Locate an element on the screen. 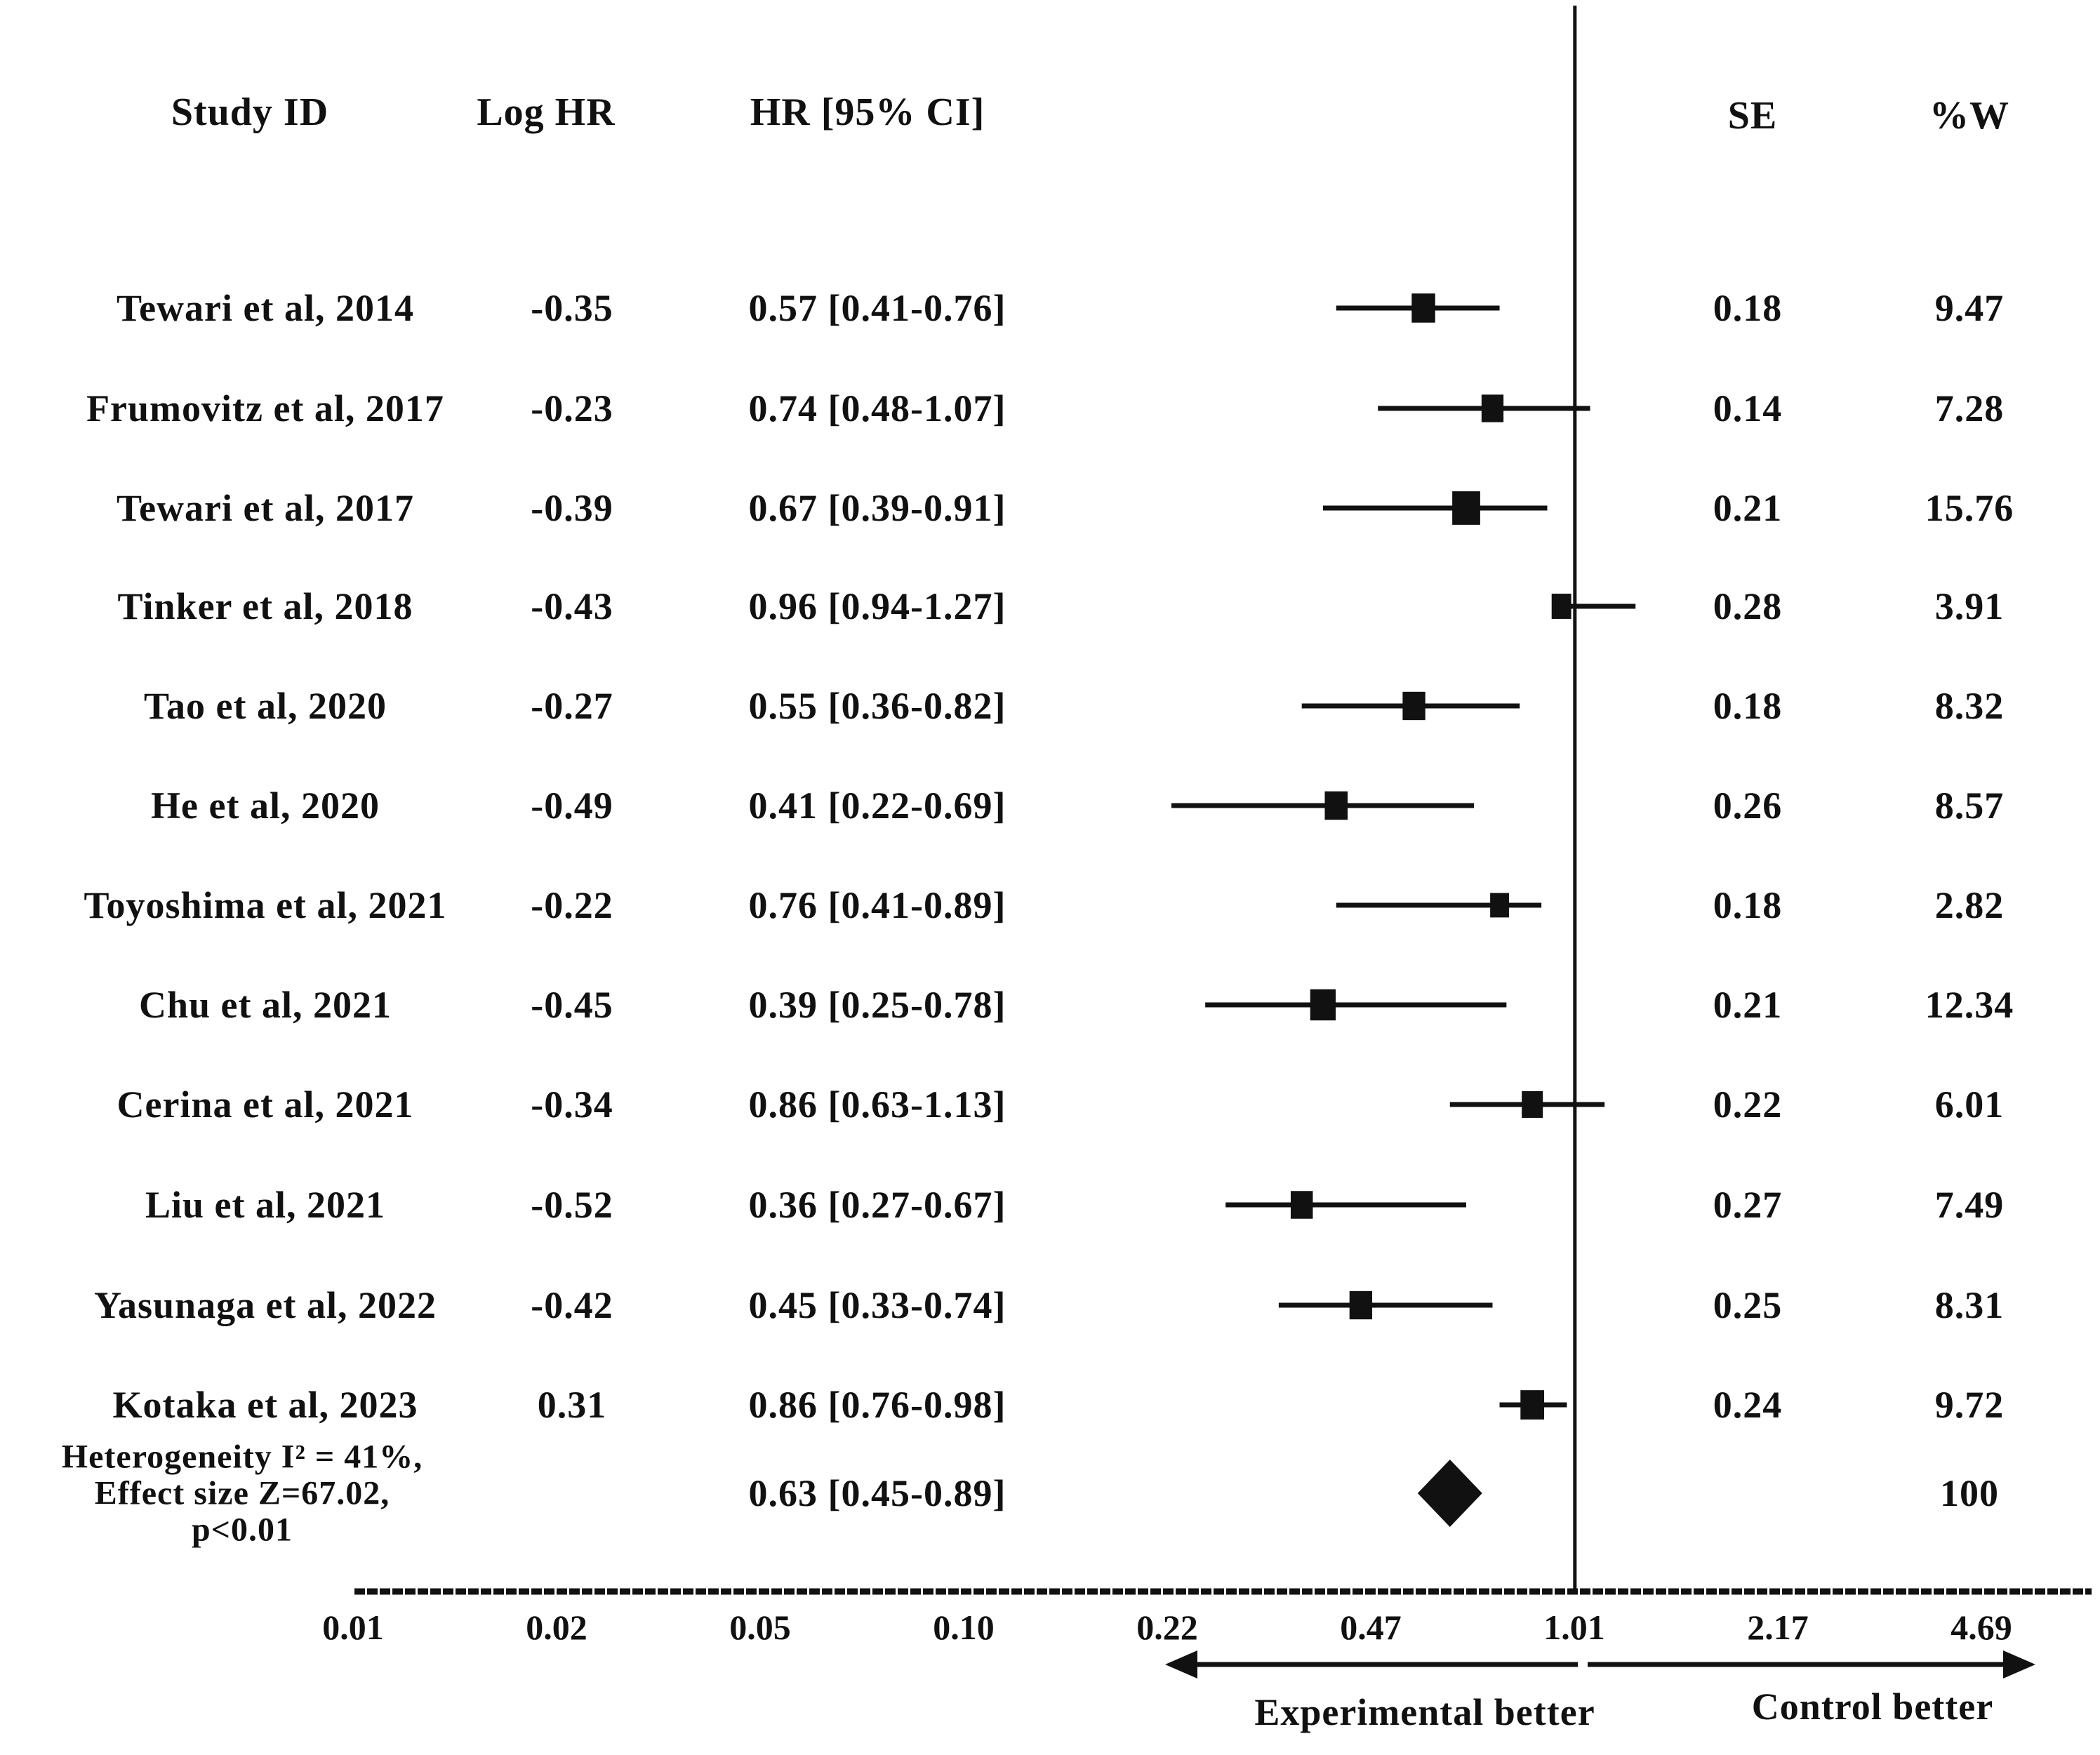  pooled-effect-diamond is located at coordinates (1449, 1493).